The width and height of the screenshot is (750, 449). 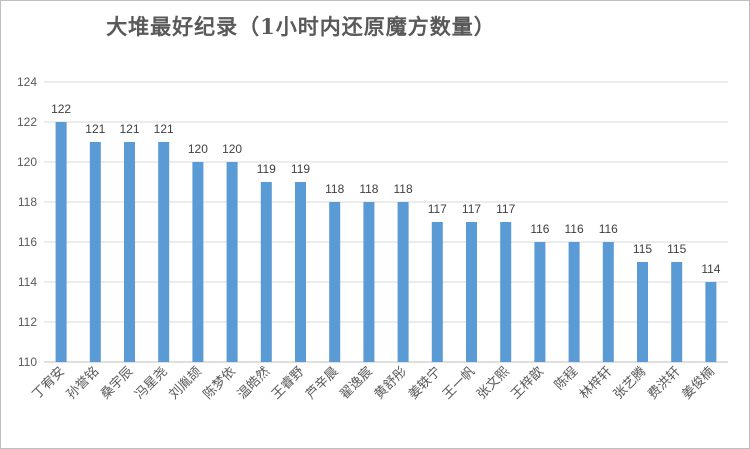 What do you see at coordinates (391, 383) in the screenshot?
I see `x-category-label: 黄舒彤` at bounding box center [391, 383].